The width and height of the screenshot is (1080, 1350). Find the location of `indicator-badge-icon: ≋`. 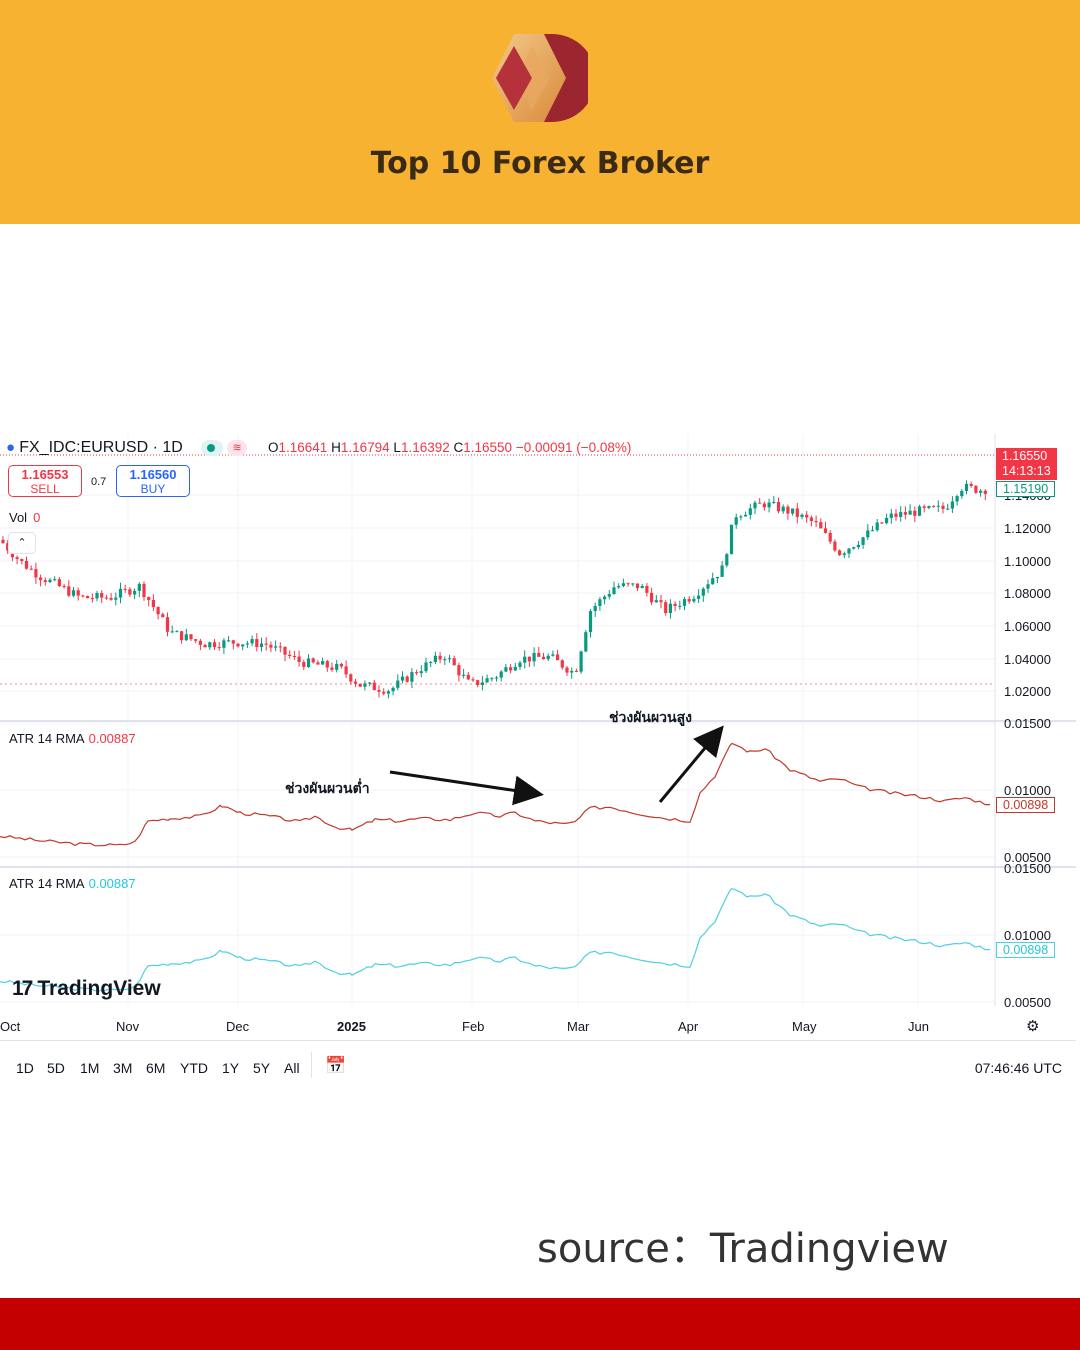

indicator-badge-icon: ≋ is located at coordinates (237, 448).